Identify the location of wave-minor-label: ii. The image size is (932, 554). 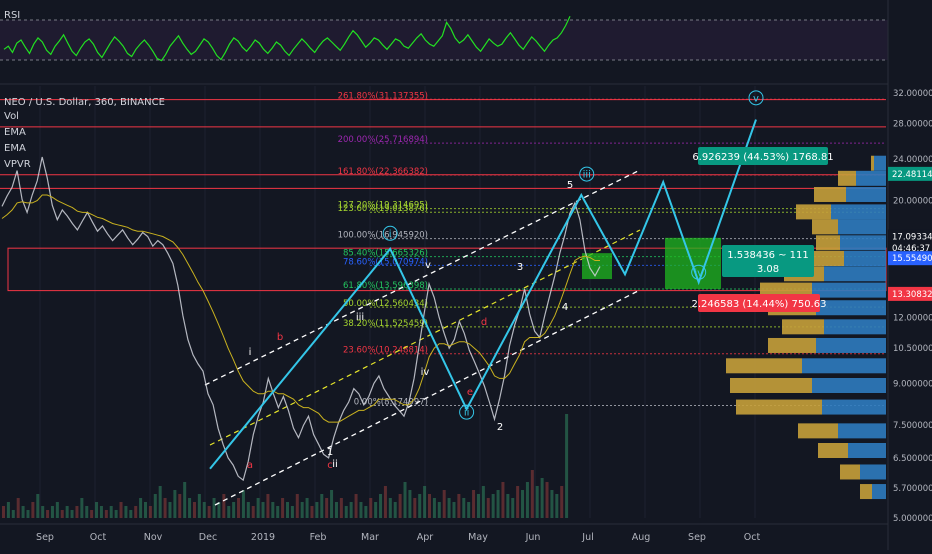
(335, 464).